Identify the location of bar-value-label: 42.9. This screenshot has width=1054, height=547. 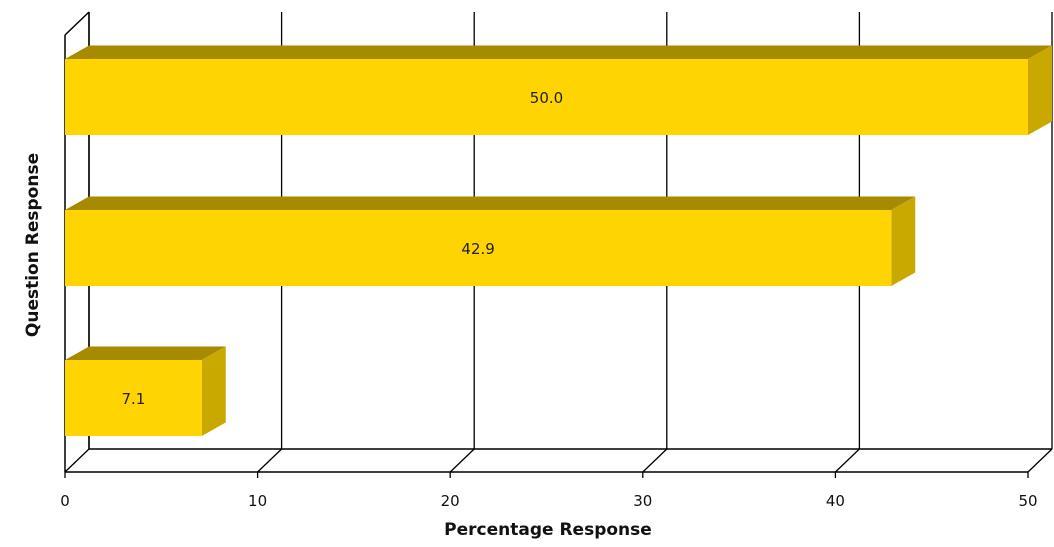
(477, 249).